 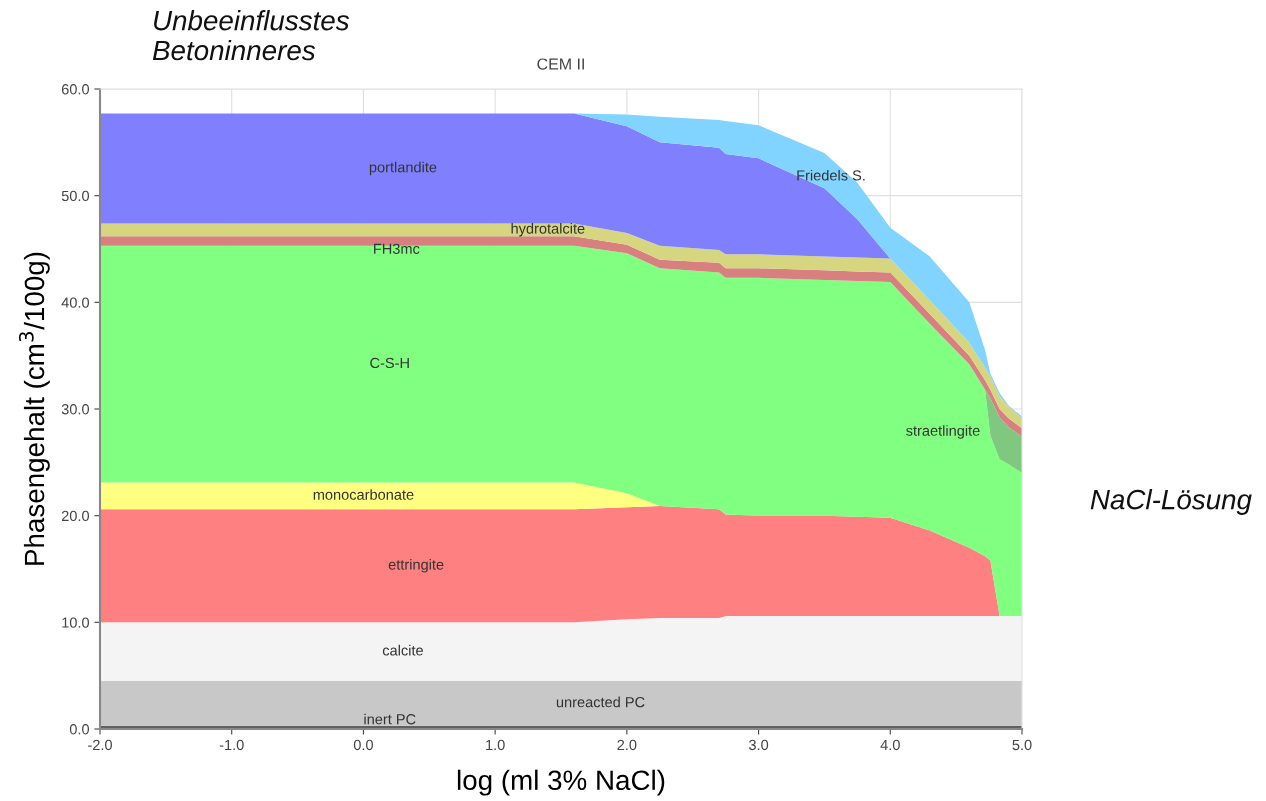 What do you see at coordinates (627, 745) in the screenshot?
I see `x-tick-label: 2.0` at bounding box center [627, 745].